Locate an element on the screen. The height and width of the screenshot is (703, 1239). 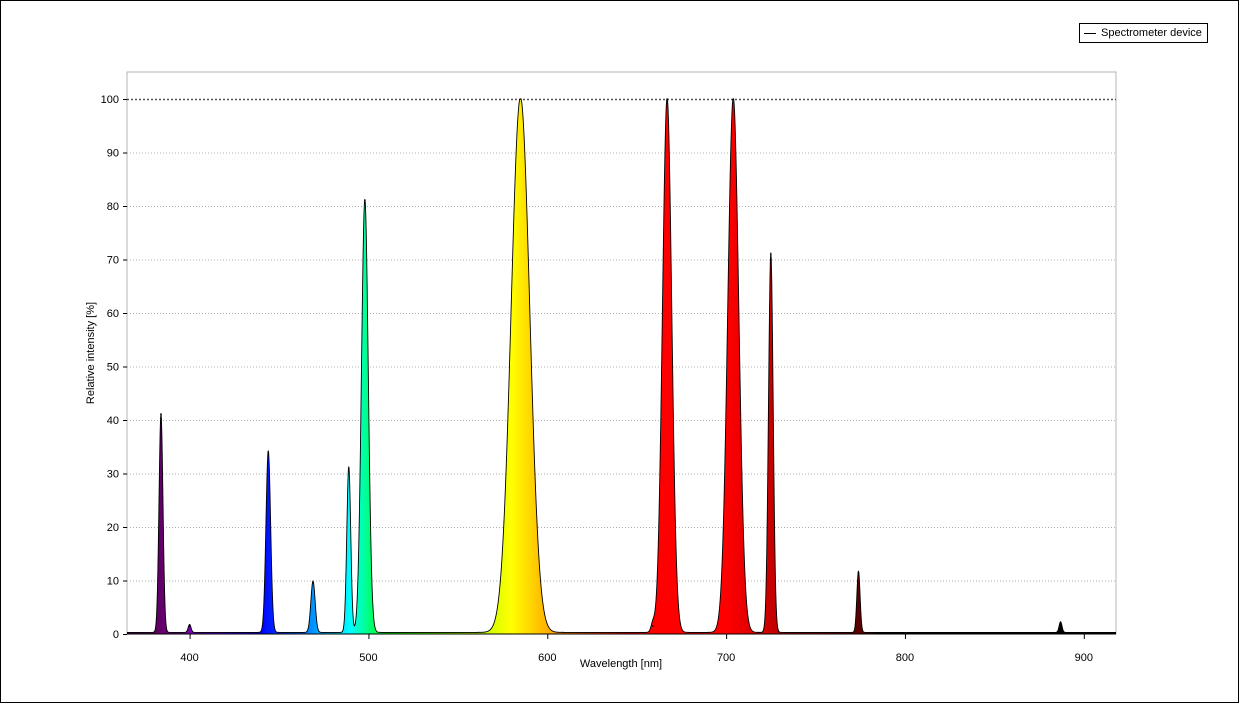
y-tick-label: 80 is located at coordinates (113, 207).